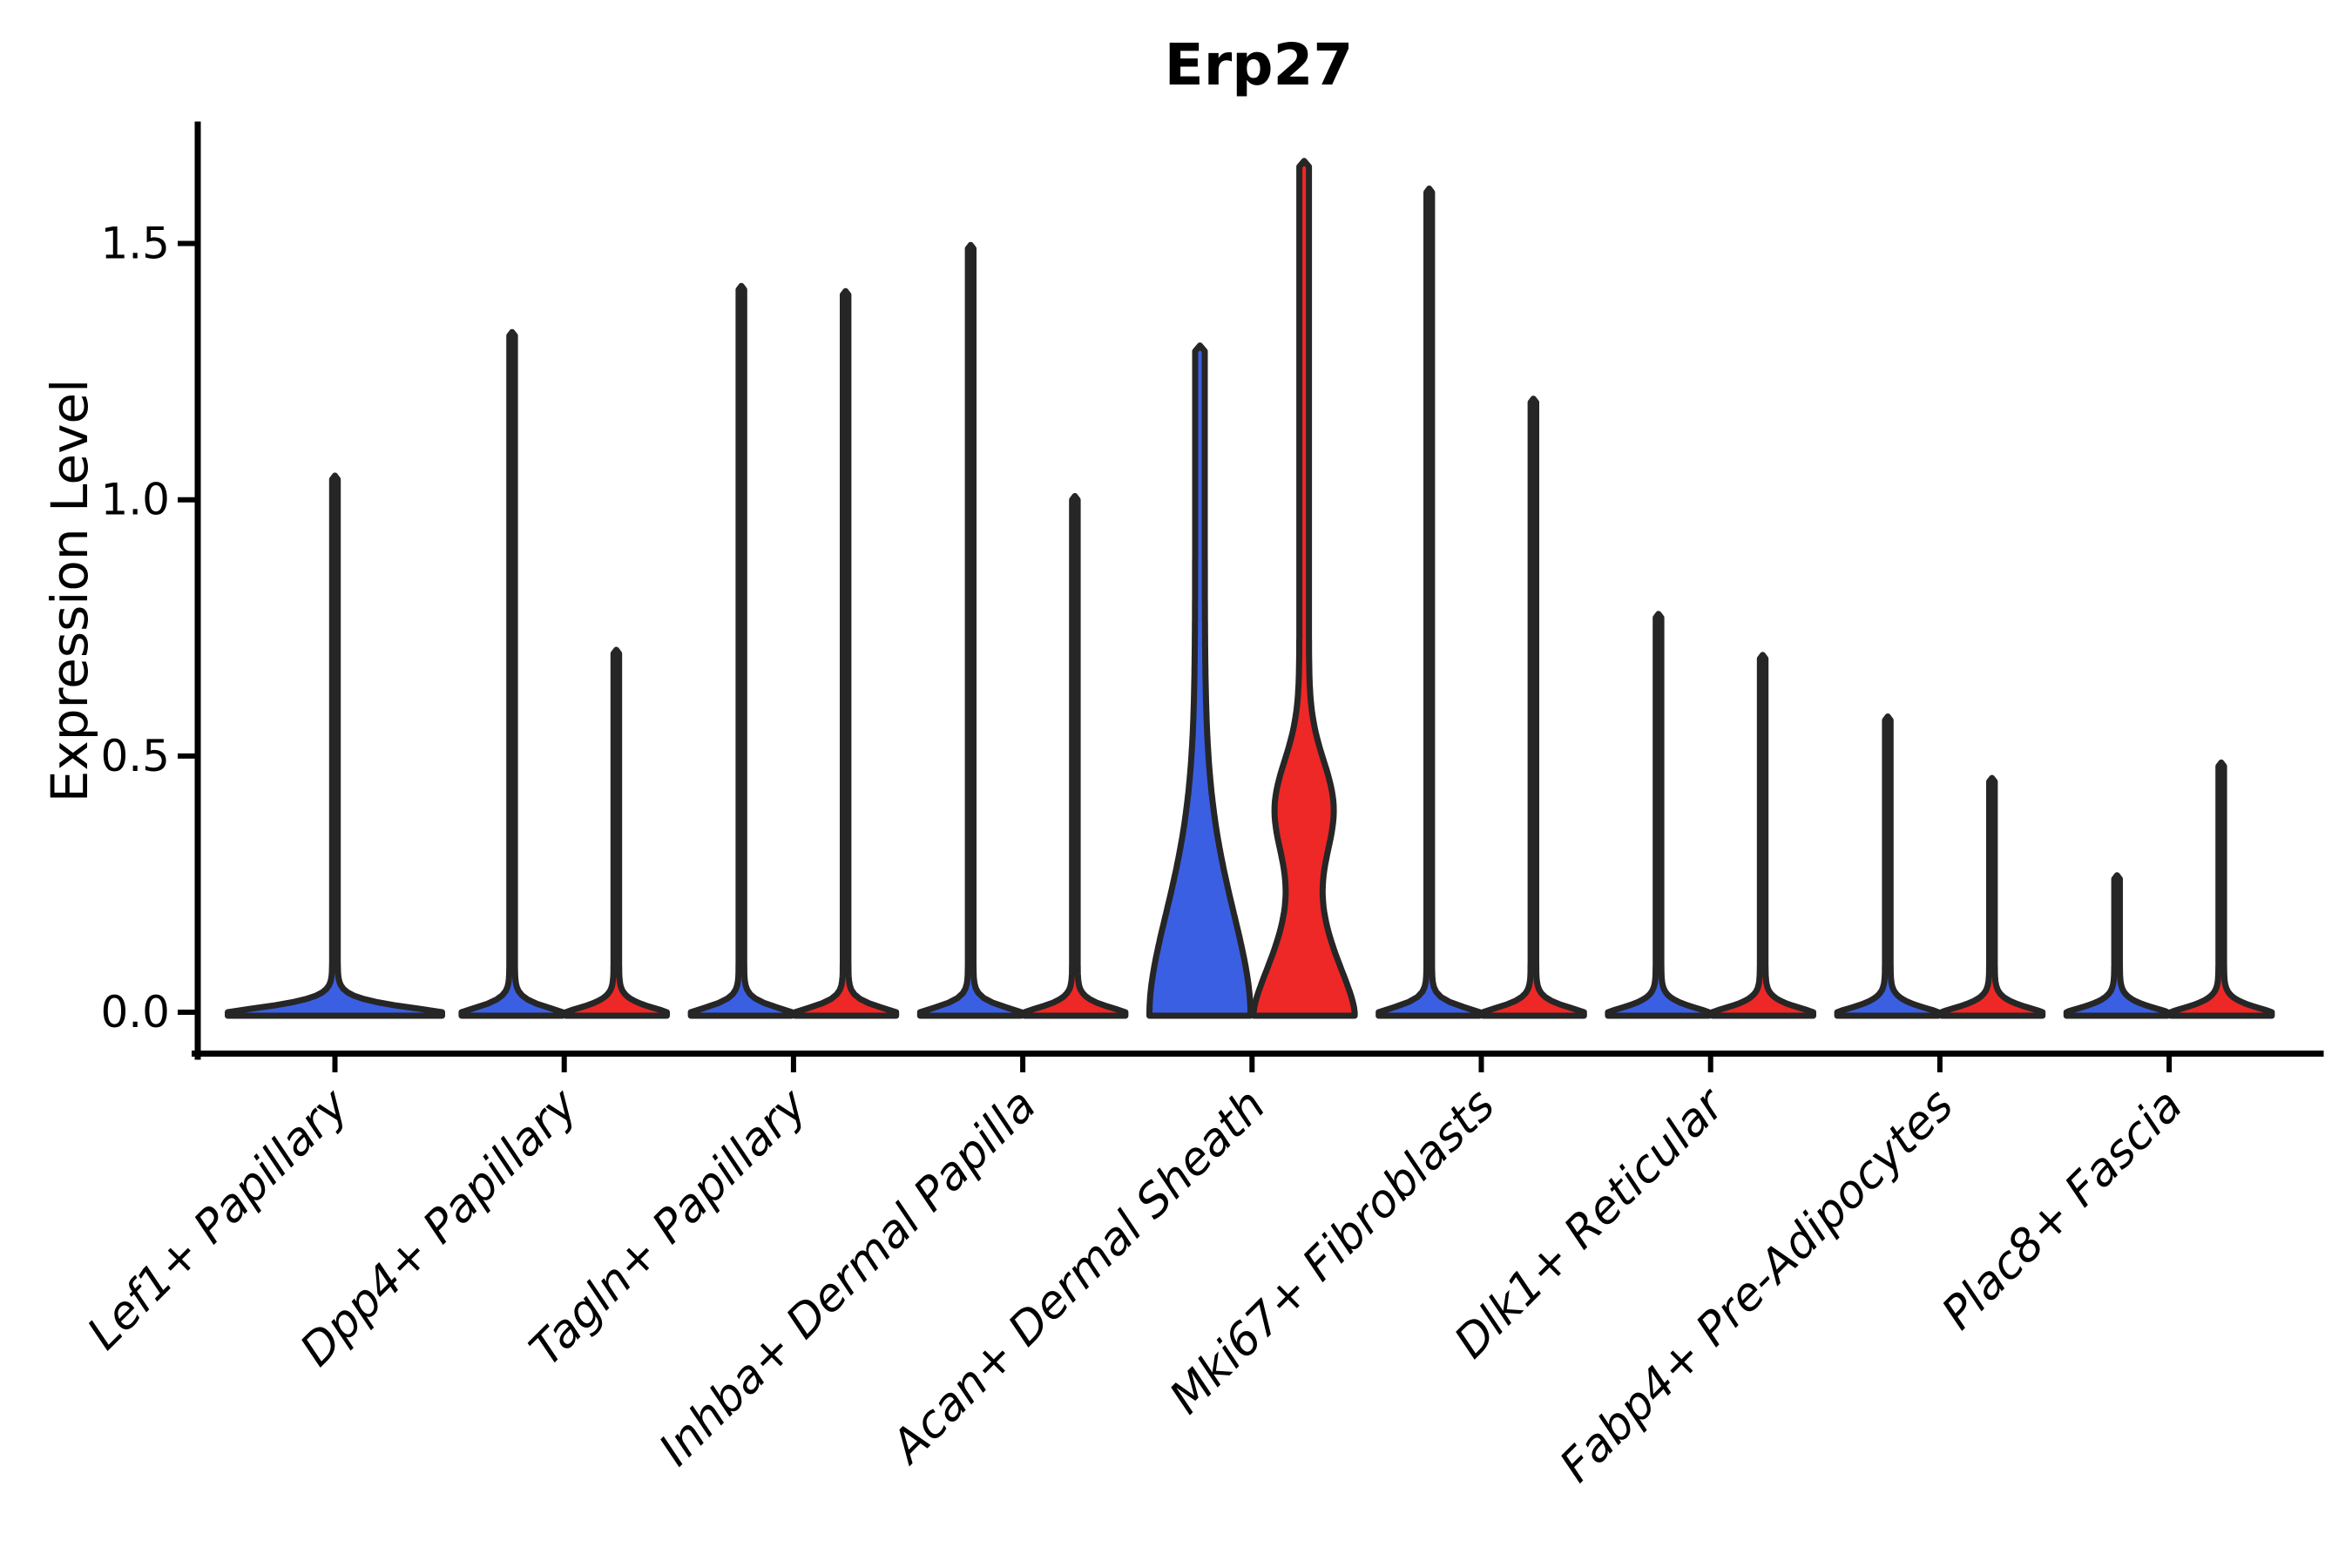 This screenshot has height=1568, width=2352. Describe the element at coordinates (616, 832) in the screenshot. I see `violin-right-dpp4-papillary` at that location.